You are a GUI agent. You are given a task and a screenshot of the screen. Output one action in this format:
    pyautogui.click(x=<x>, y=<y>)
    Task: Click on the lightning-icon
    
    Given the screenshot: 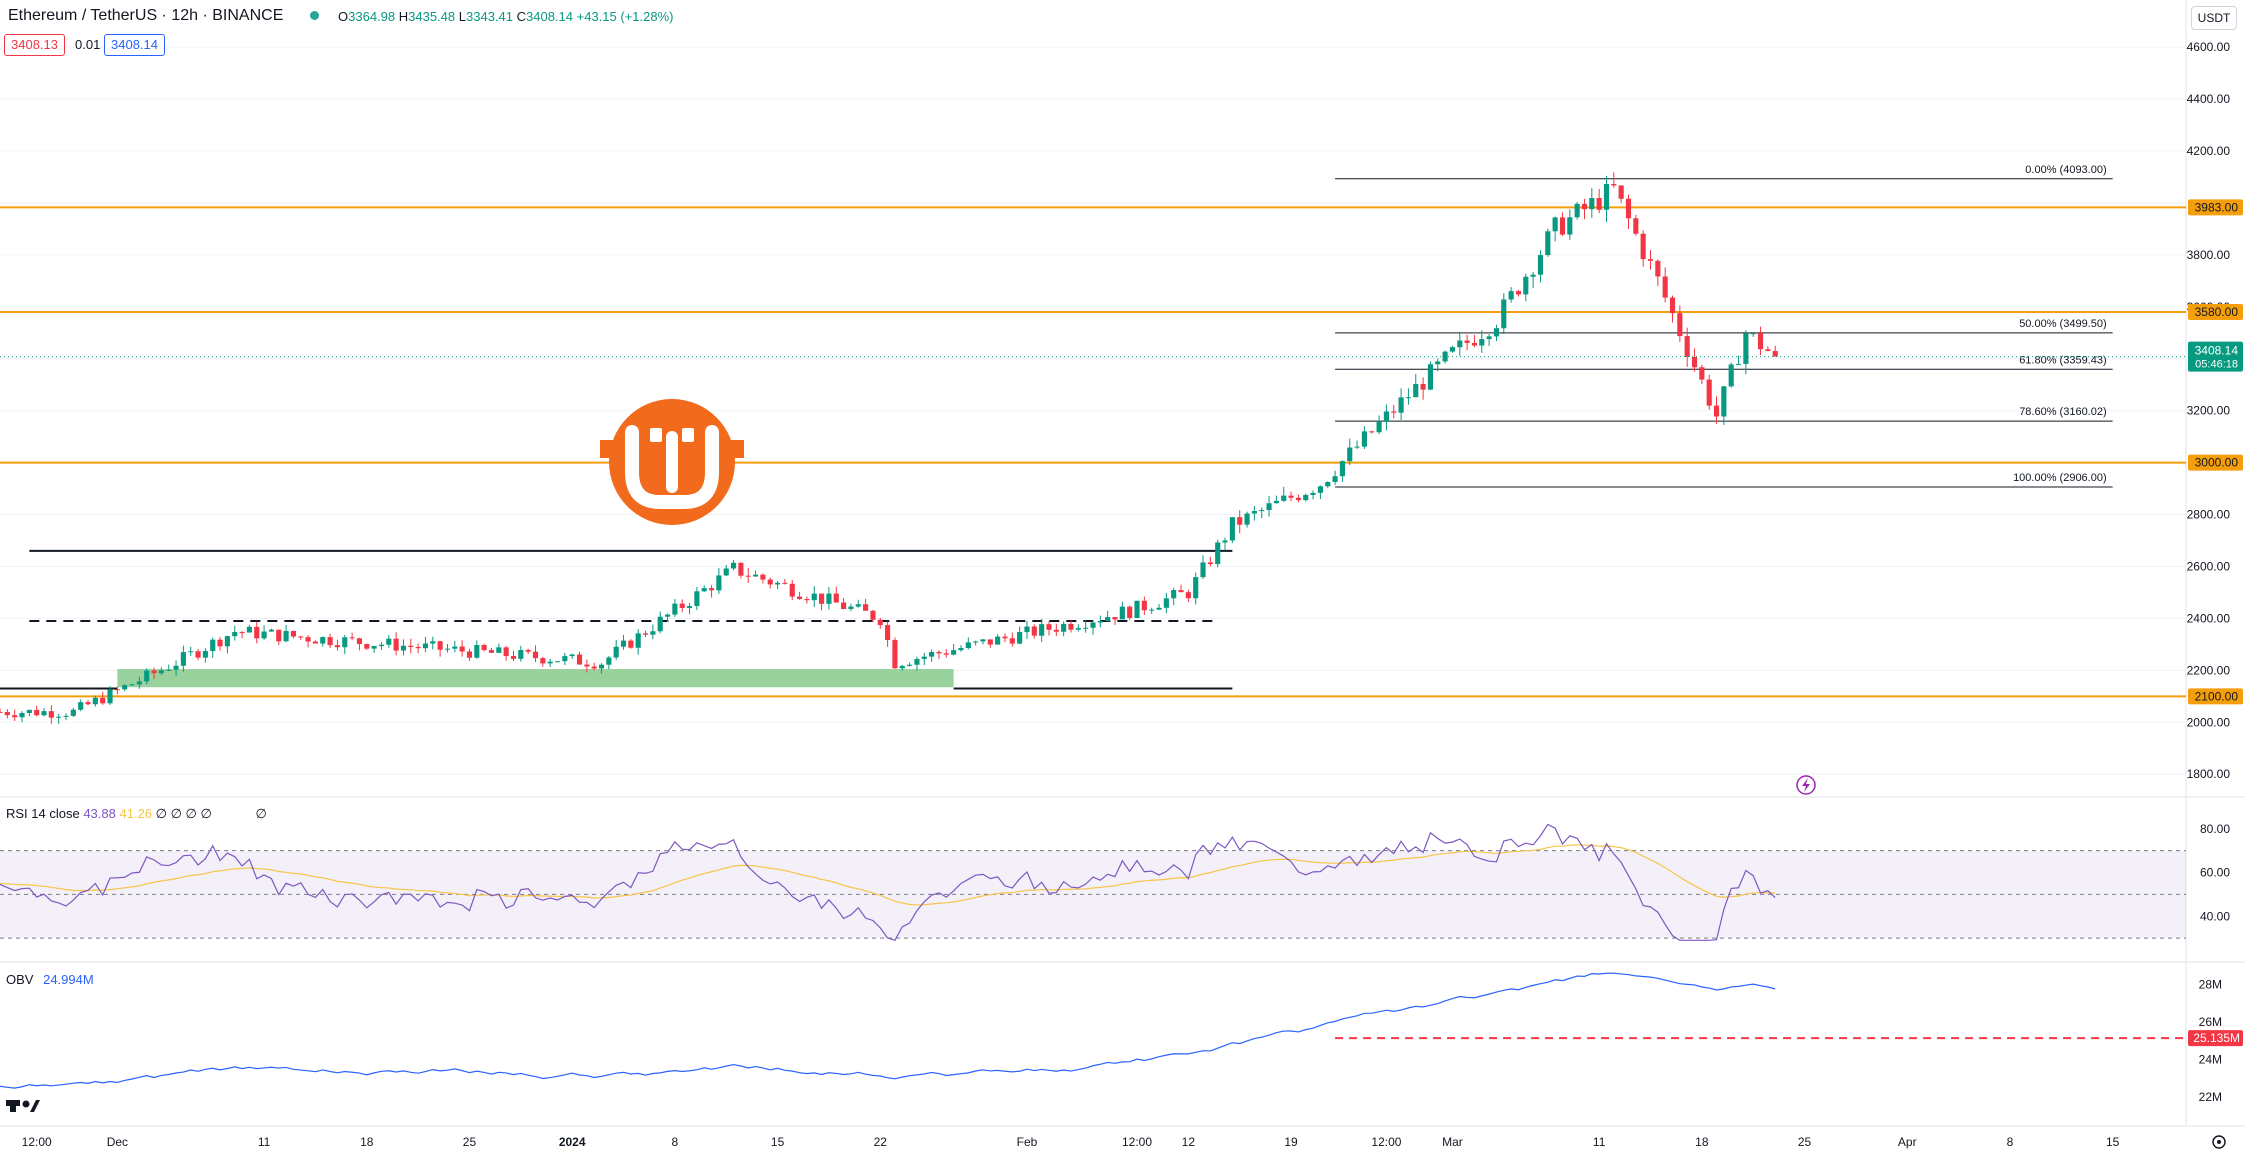 What is the action you would take?
    pyautogui.click(x=1806, y=785)
    